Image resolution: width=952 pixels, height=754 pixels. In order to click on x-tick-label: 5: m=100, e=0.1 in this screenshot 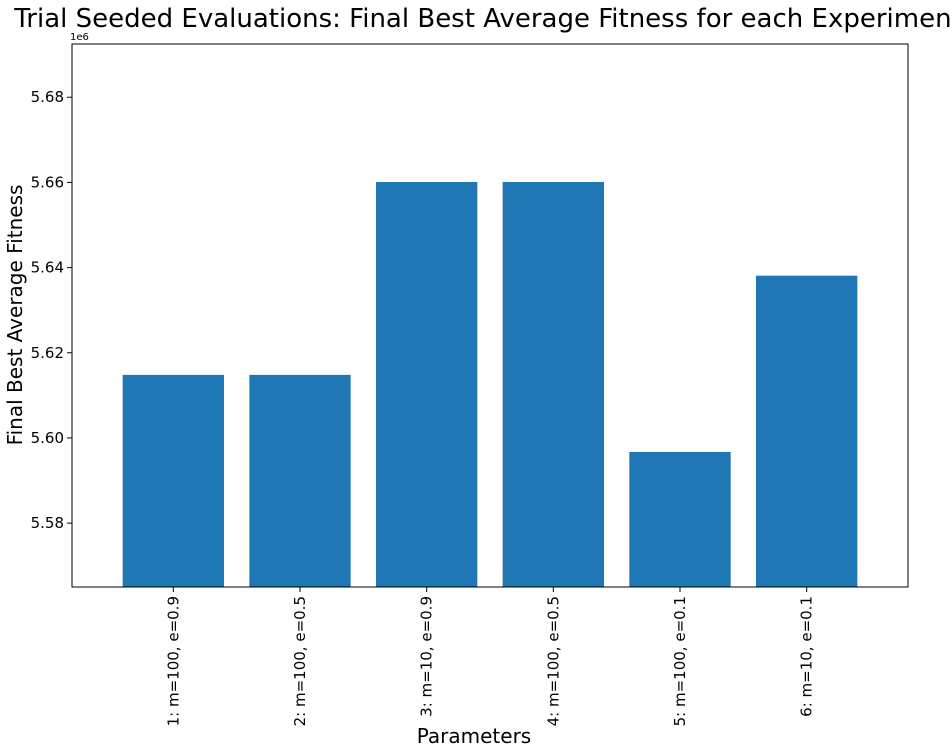, I will do `click(680, 661)`.